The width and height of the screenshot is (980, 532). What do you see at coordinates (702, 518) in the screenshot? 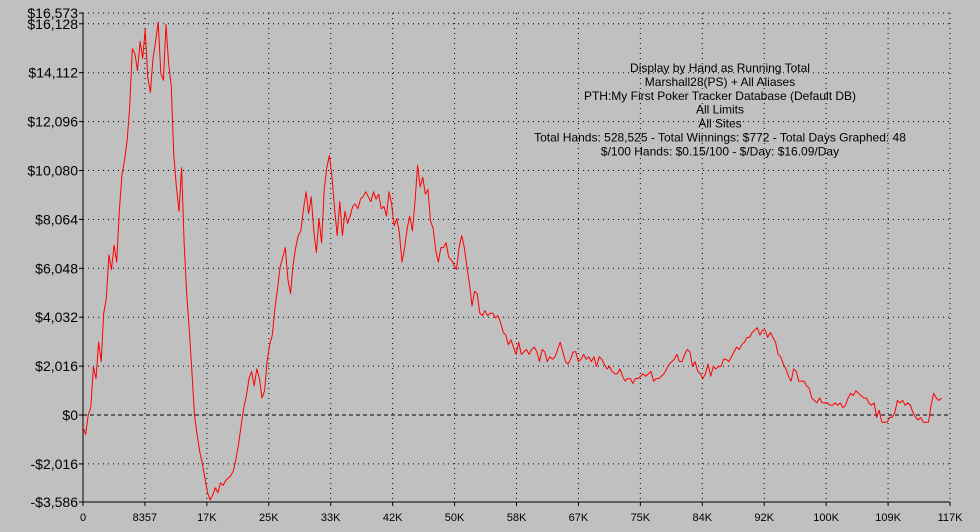
I see `x-tick-label: 84K` at bounding box center [702, 518].